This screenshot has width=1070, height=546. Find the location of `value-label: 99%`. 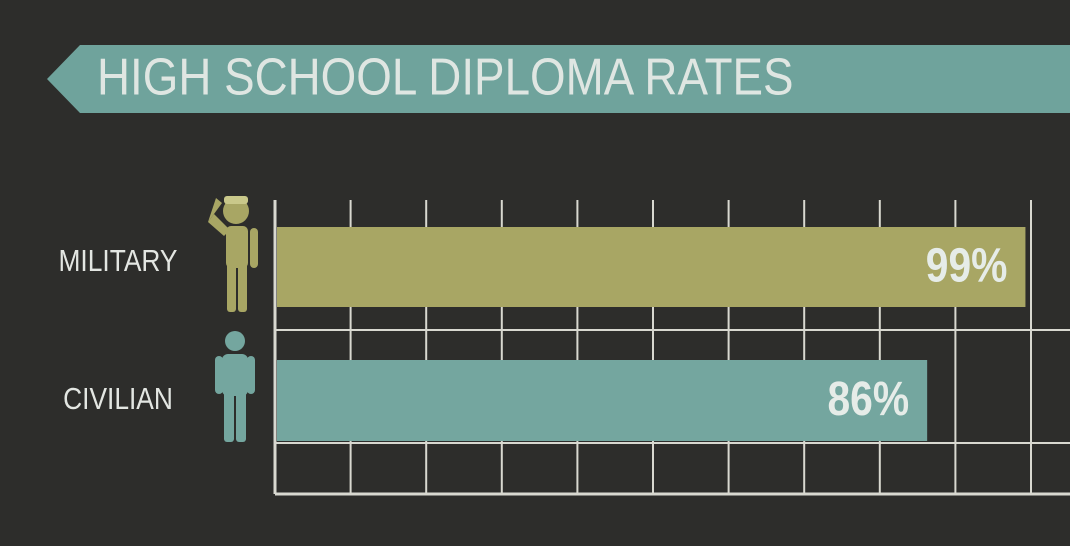

value-label: 99% is located at coordinates (967, 266).